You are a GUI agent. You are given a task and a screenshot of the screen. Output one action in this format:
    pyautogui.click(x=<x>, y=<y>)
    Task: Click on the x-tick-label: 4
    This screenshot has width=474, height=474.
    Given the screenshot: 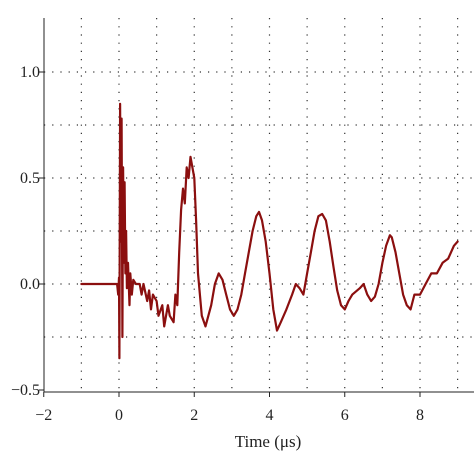 What is the action you would take?
    pyautogui.click(x=270, y=415)
    